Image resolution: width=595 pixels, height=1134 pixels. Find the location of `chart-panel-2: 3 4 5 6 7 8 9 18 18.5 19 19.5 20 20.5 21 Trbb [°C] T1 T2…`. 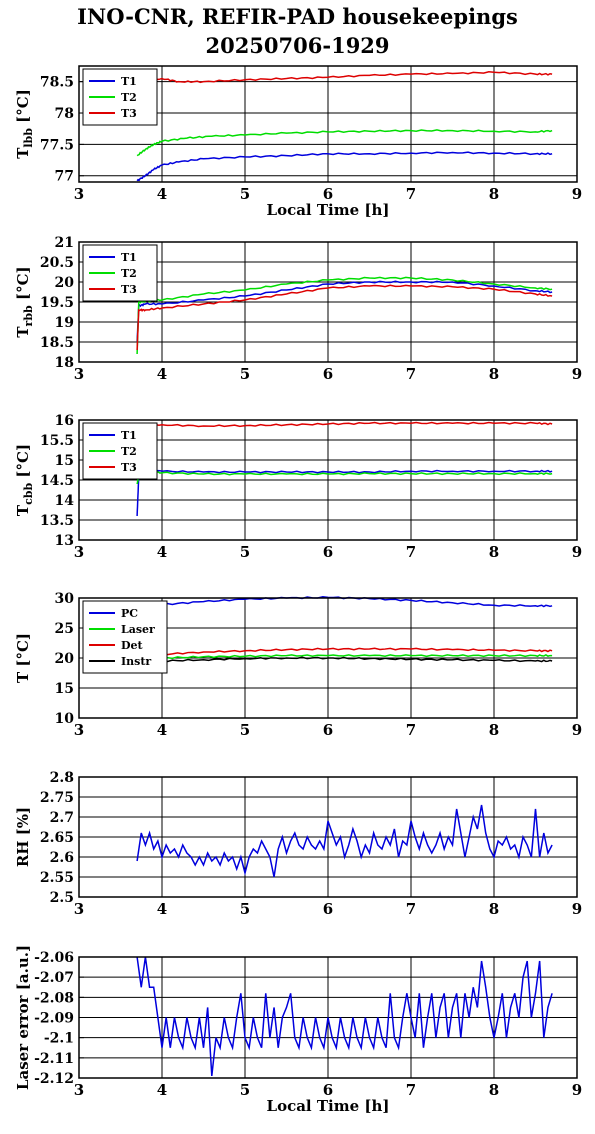

chart-panel-2: 3 4 5 6 7 8 9 18 18.5 19 19.5 20 20.5 21 Trbb [°C] T1 T2… is located at coordinates (298, 309).